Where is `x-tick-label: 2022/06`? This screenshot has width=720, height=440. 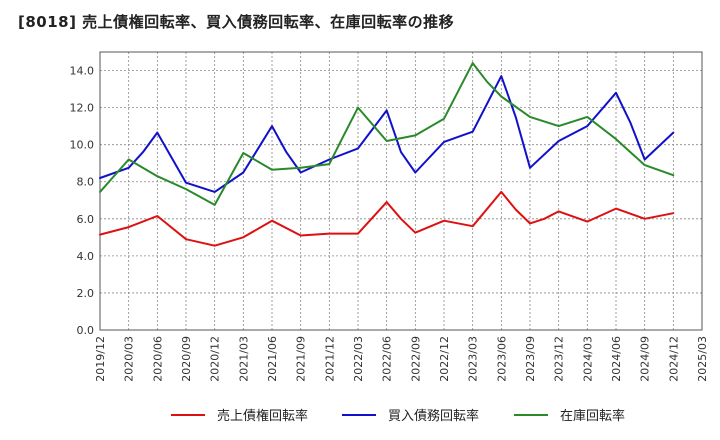
x-tick-label: 2022/06 is located at coordinates (387, 359).